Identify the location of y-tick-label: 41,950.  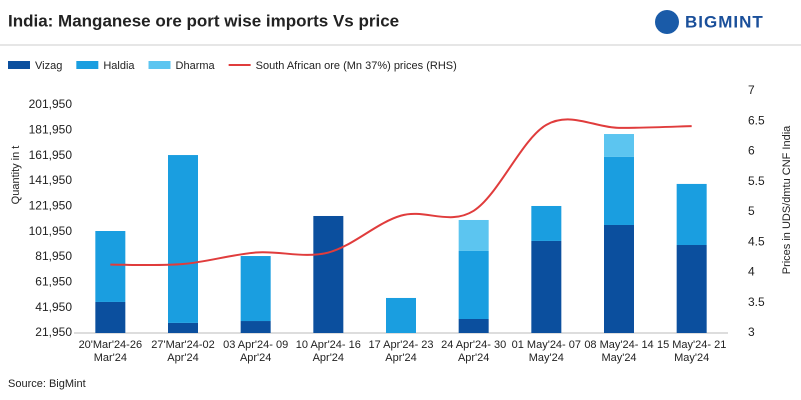
(53, 307).